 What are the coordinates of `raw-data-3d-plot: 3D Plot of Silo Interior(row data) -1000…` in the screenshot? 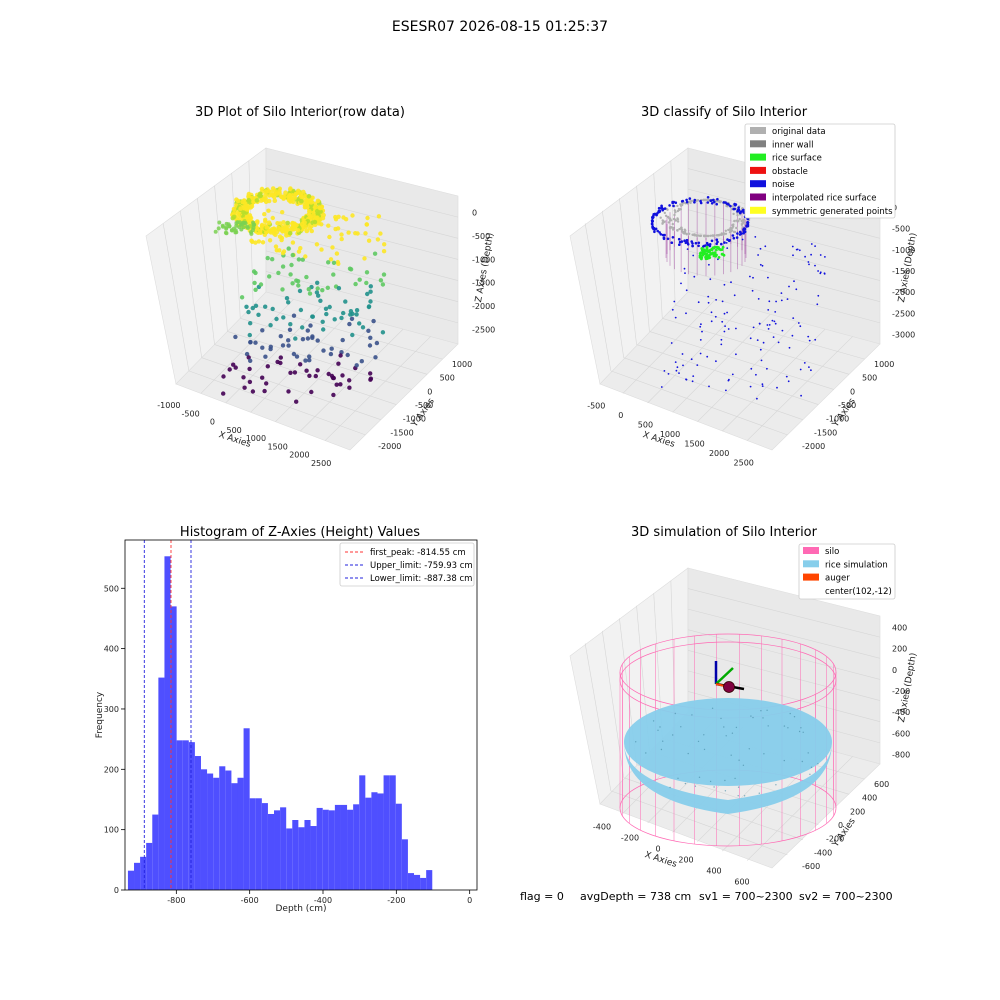 It's located at (320, 286).